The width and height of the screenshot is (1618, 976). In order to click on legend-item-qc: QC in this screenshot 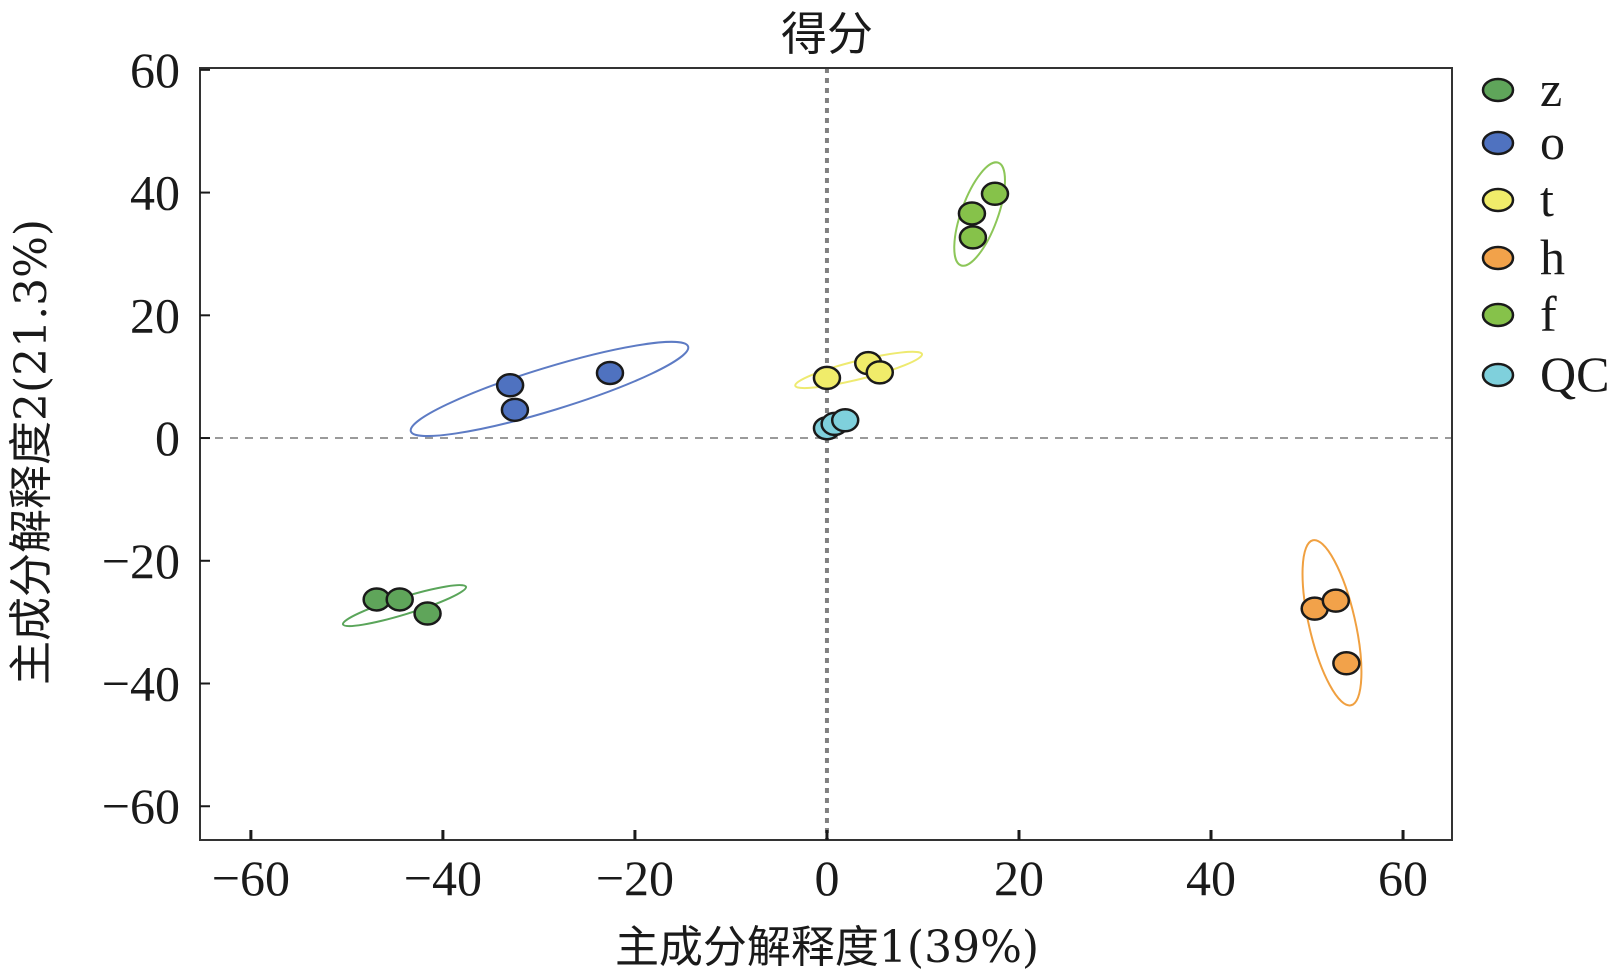, I will do `click(1545, 374)`.